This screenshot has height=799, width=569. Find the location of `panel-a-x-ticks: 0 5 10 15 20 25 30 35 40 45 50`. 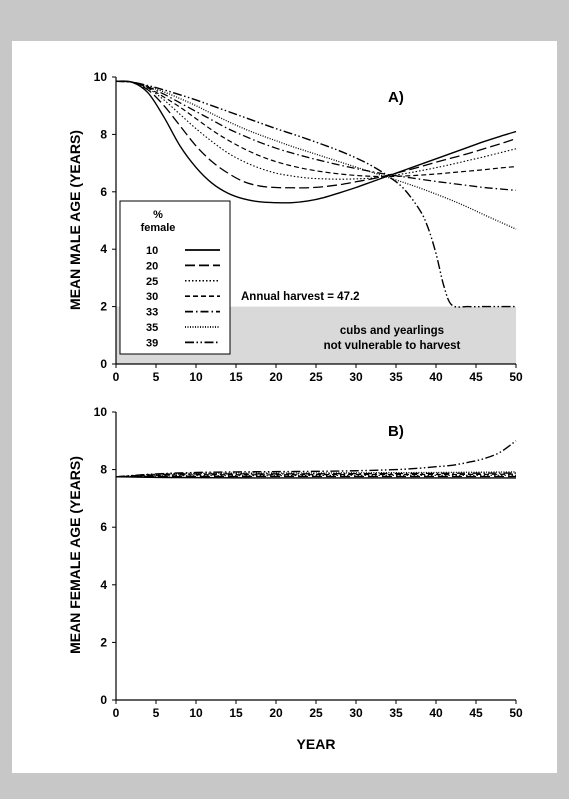

panel-a-x-ticks: 0 5 10 15 20 25 30 35 40 45 50 is located at coordinates (318, 374).